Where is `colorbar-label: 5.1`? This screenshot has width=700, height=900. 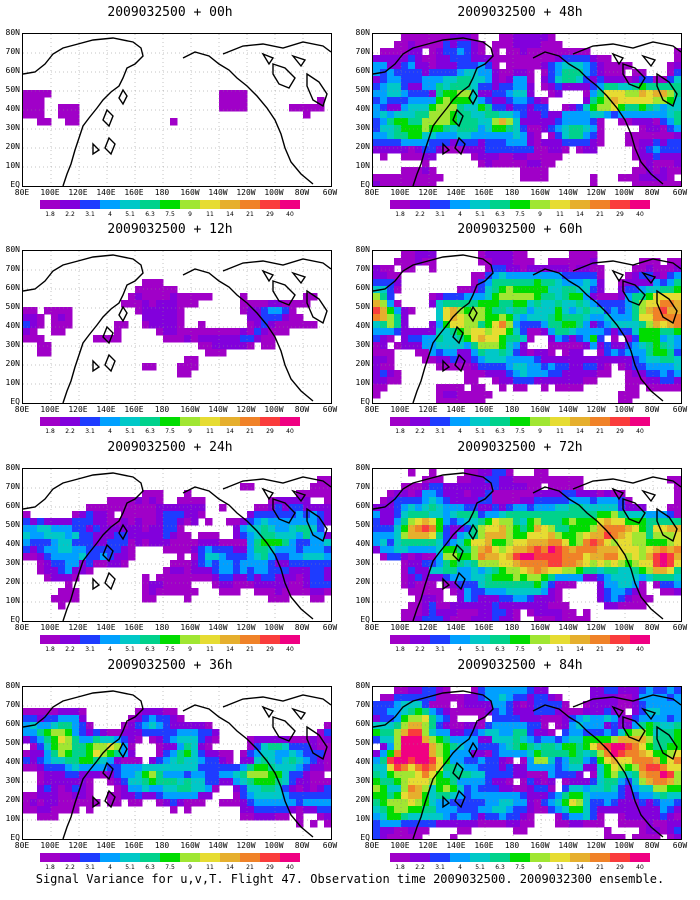 colorbar-label: 5.1 is located at coordinates (480, 649).